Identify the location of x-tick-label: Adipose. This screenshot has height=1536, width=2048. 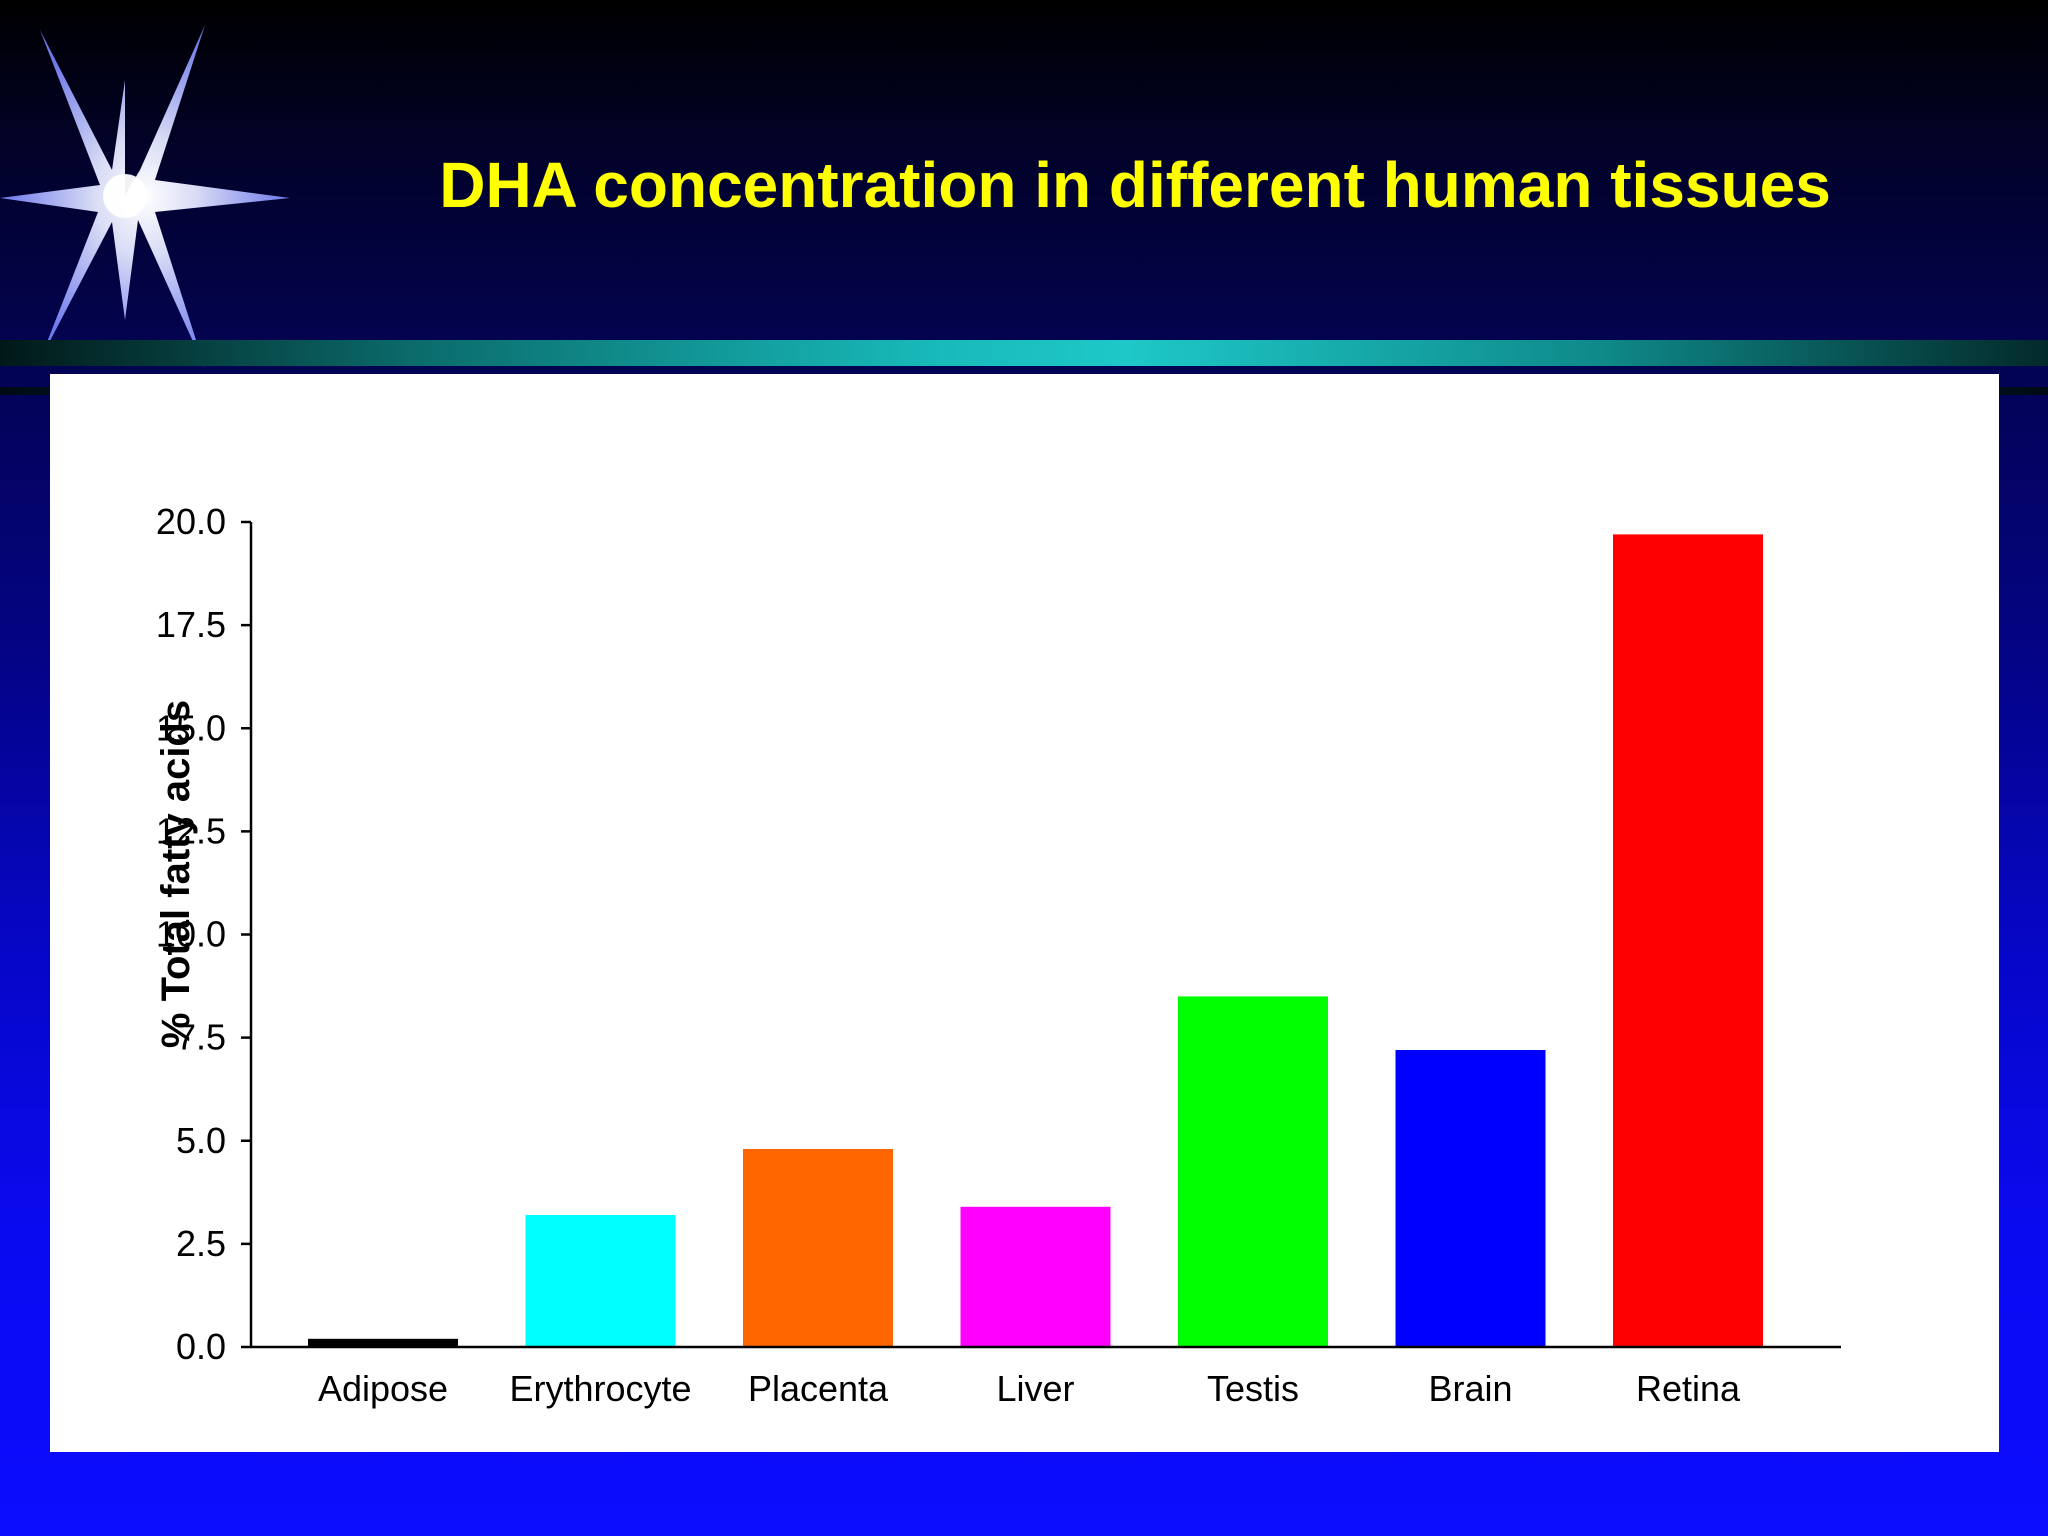
(383, 1388).